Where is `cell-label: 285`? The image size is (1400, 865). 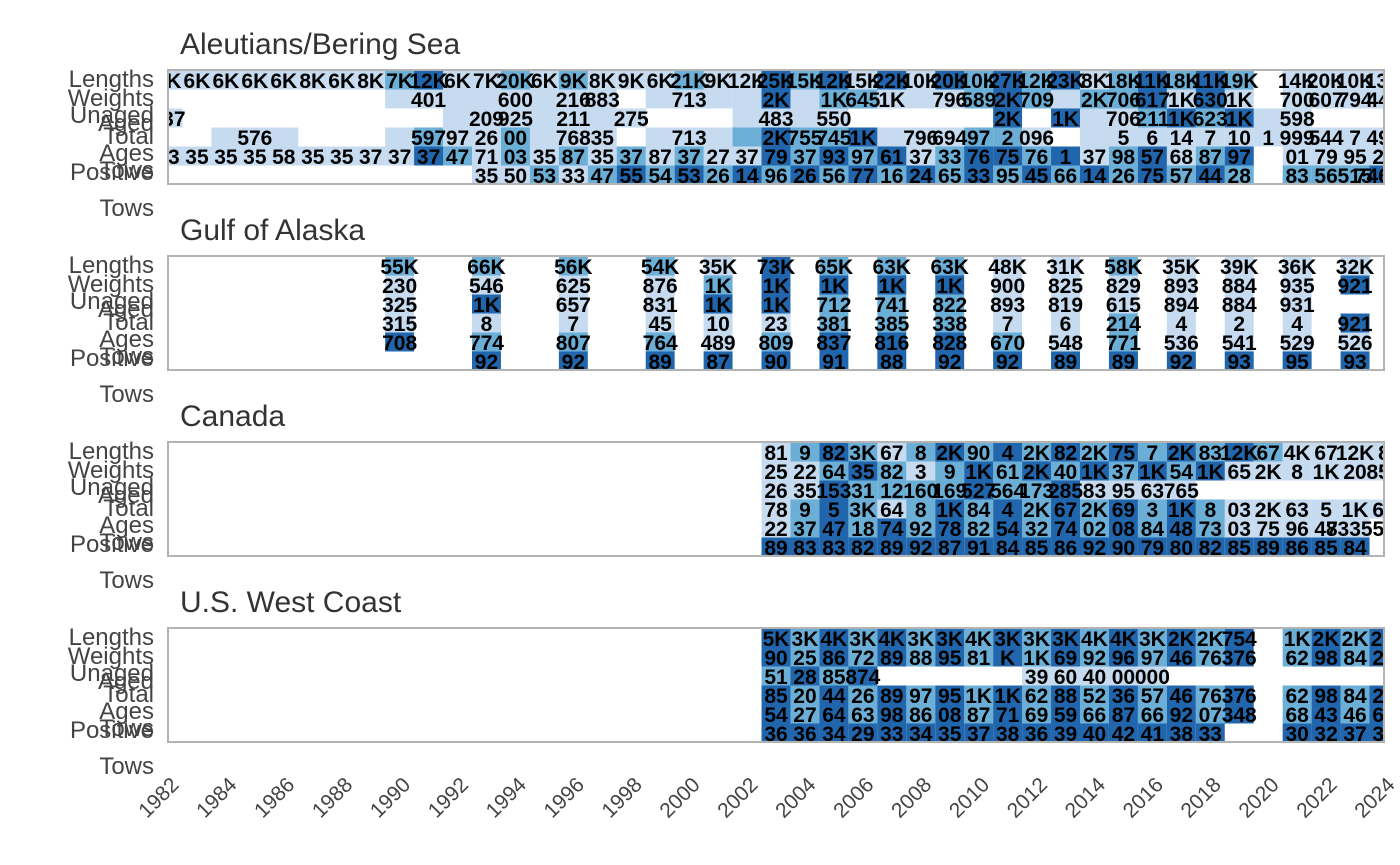
cell-label: 285 is located at coordinates (1065, 491).